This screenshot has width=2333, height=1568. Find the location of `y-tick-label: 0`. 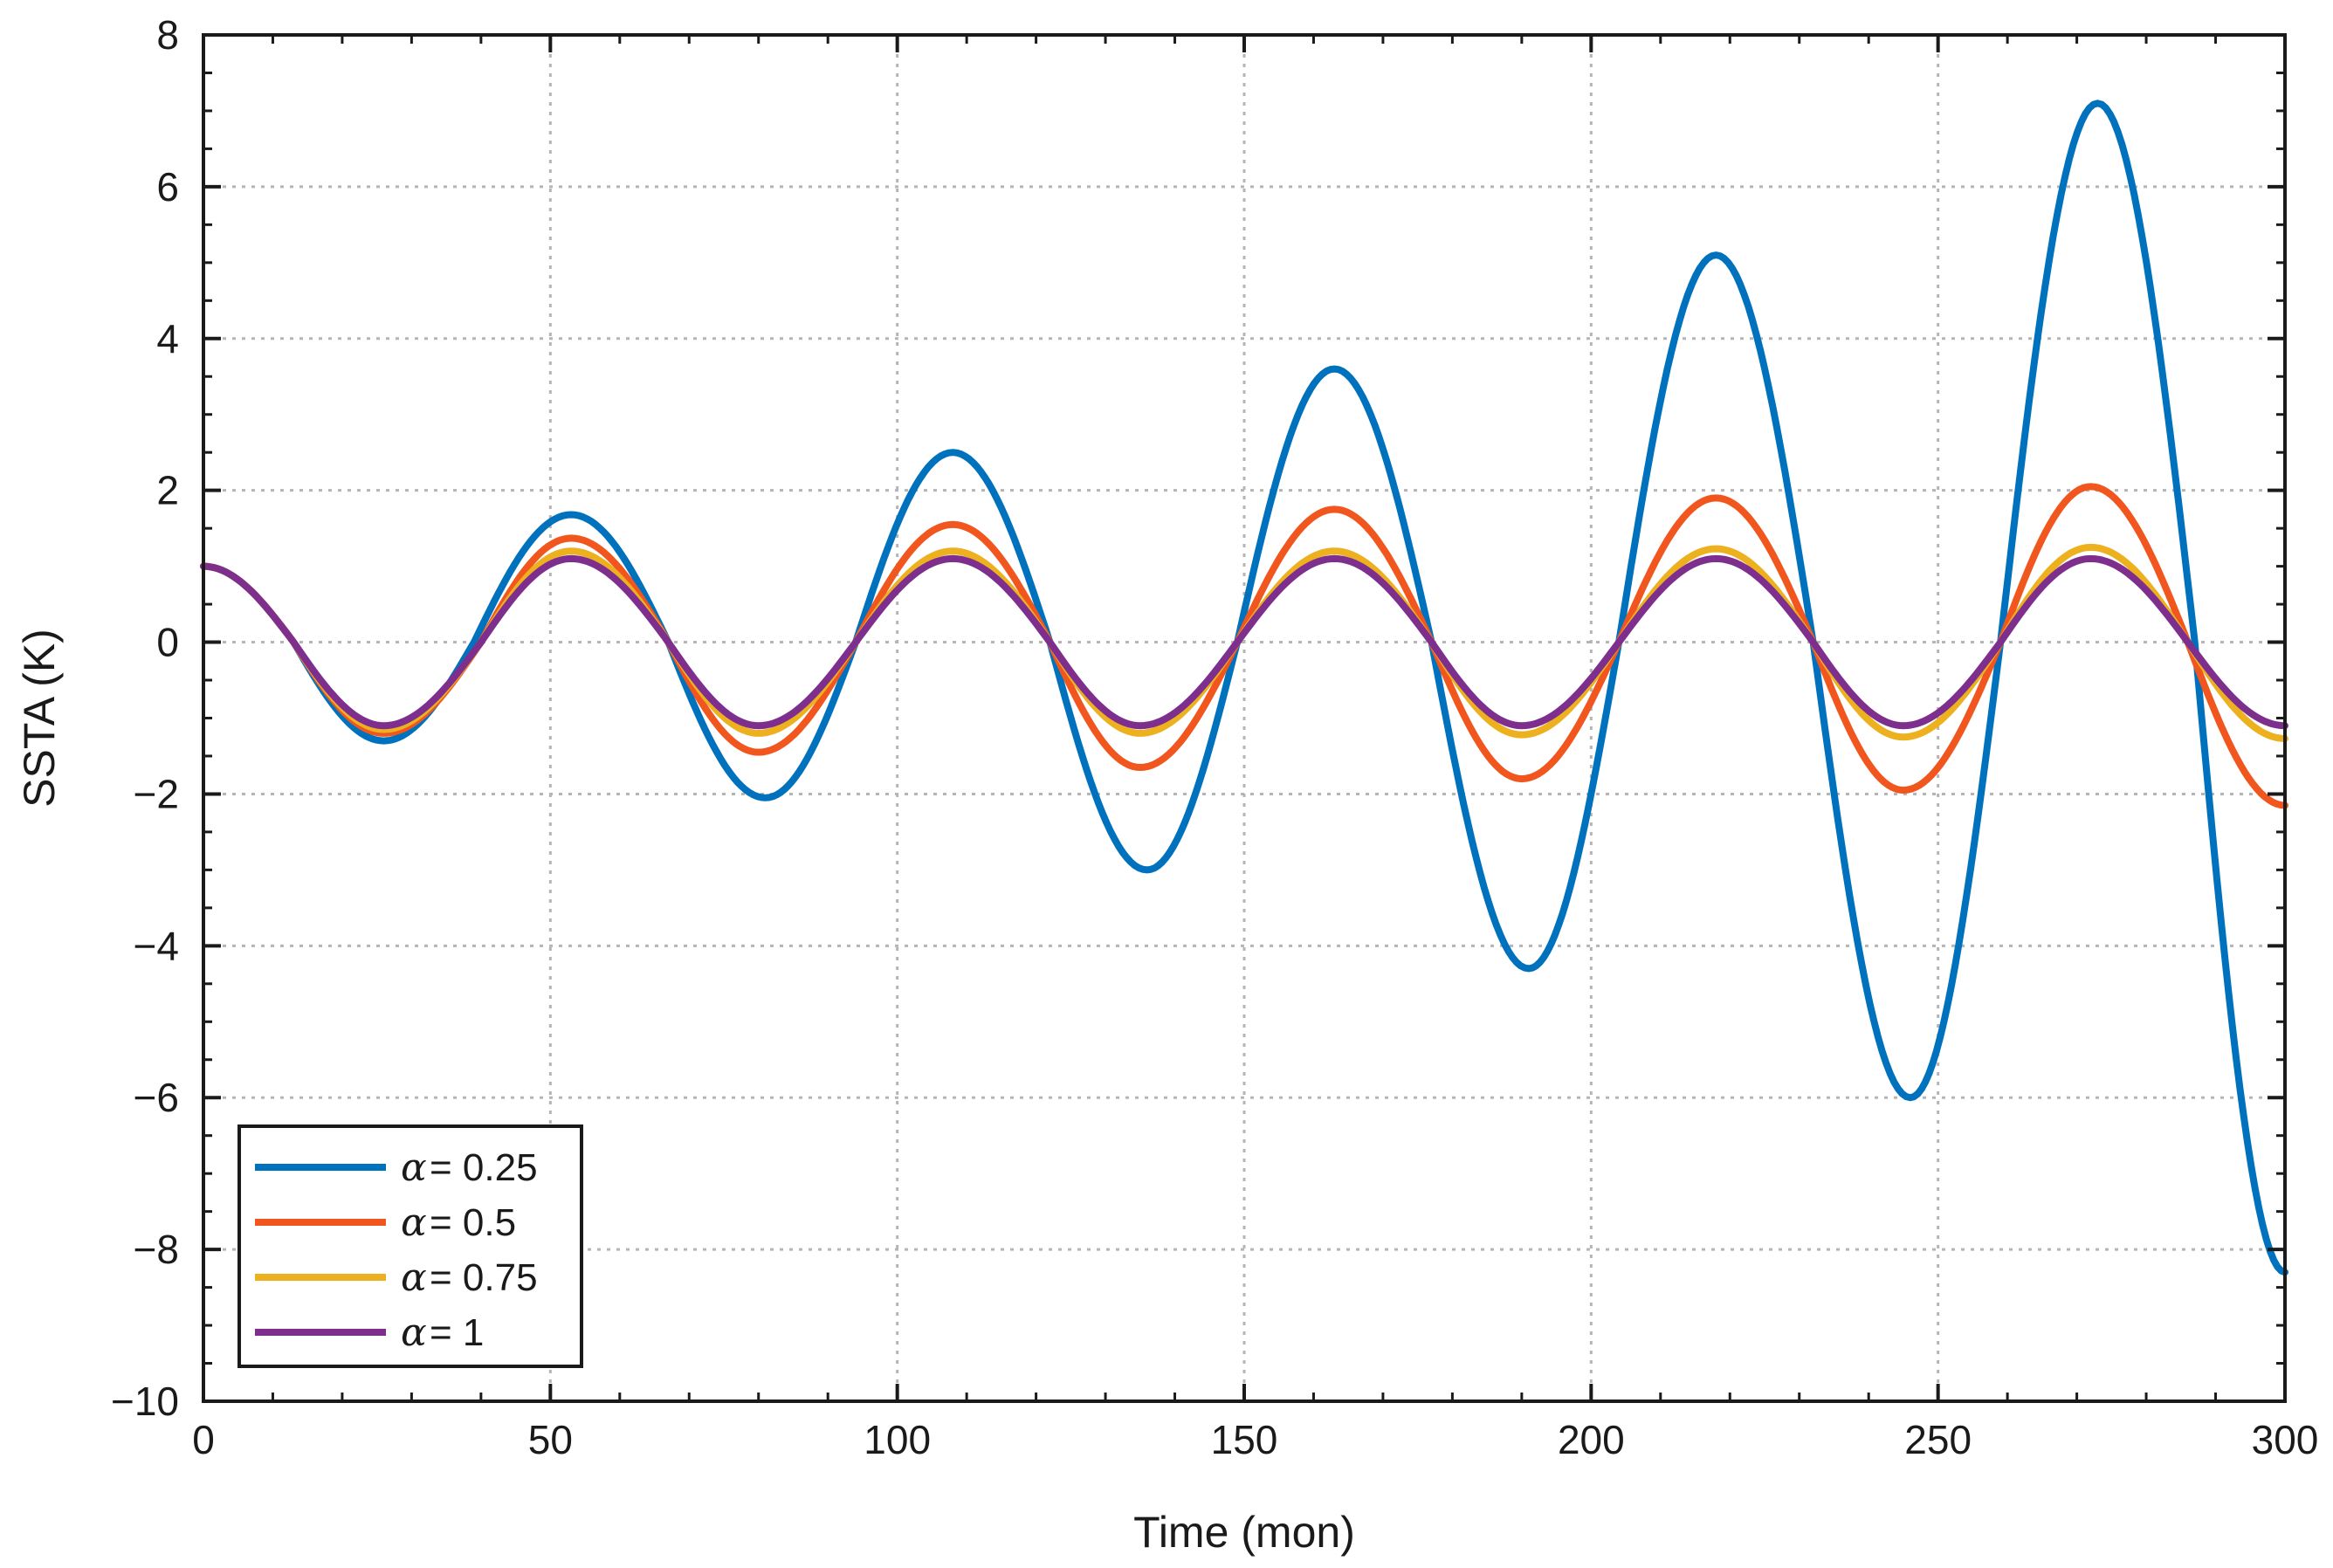

y-tick-label: 0 is located at coordinates (167, 642).